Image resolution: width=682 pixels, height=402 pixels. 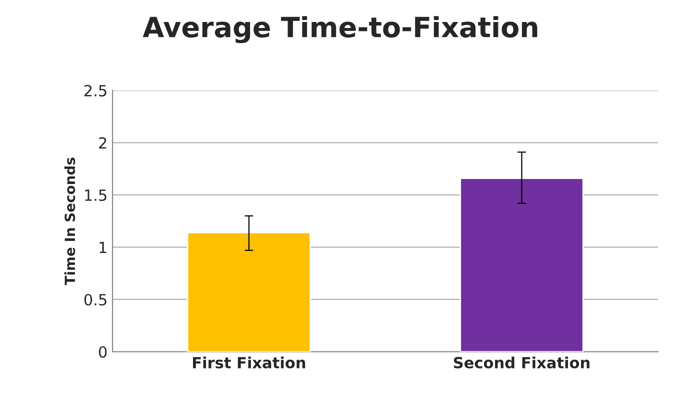 What do you see at coordinates (103, 248) in the screenshot?
I see `y-tick-label: 1` at bounding box center [103, 248].